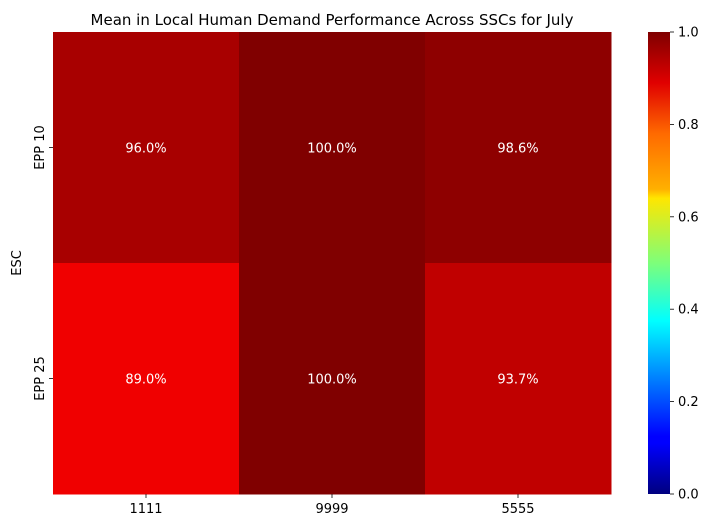  I want to click on colorbar-tick-label: 0.6, so click(688, 217).